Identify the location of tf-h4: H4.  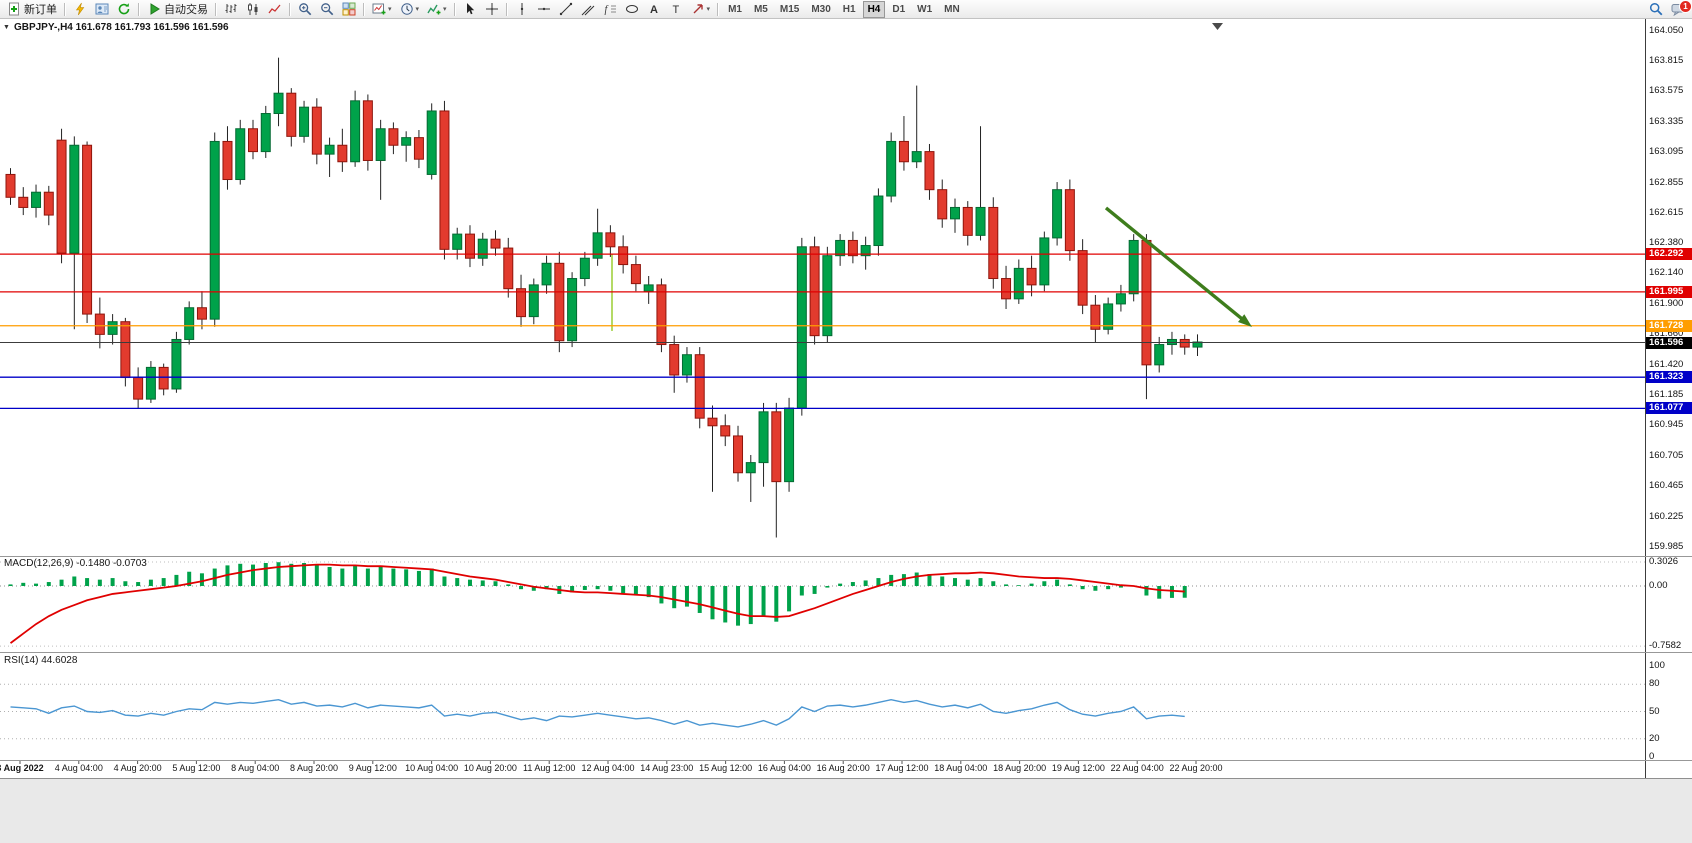
(874, 9).